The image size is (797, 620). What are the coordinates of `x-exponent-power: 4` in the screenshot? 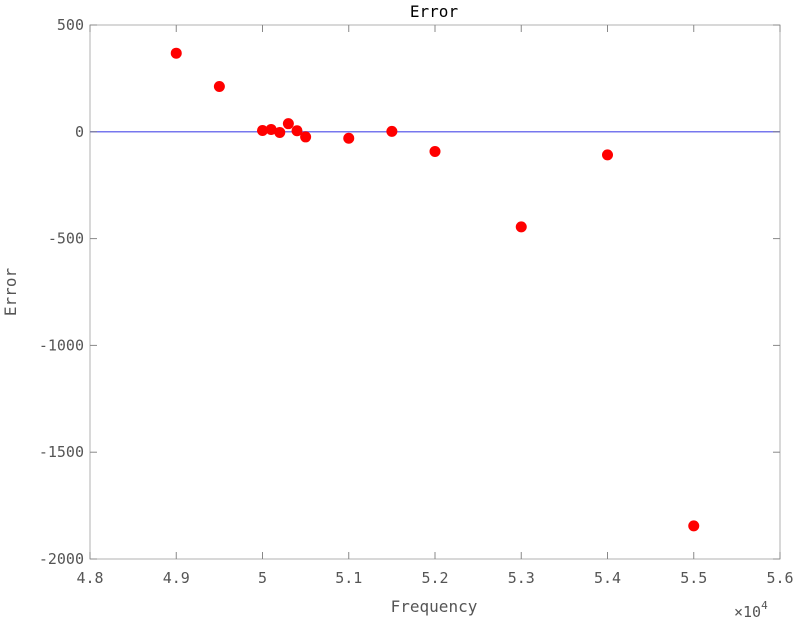 It's located at (764, 605).